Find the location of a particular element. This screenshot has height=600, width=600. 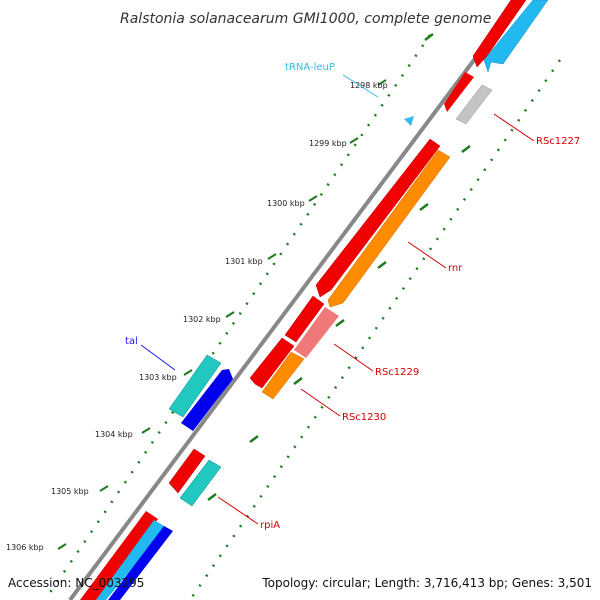

label-rsc1227: RSc1227 is located at coordinates (558, 141).